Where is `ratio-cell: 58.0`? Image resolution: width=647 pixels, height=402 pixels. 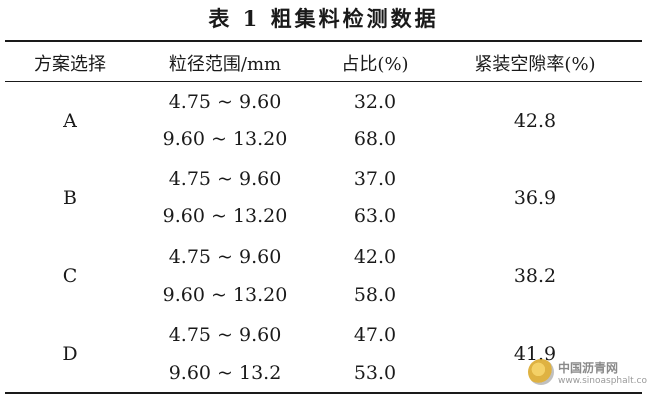
ratio-cell: 58.0 is located at coordinates (375, 295).